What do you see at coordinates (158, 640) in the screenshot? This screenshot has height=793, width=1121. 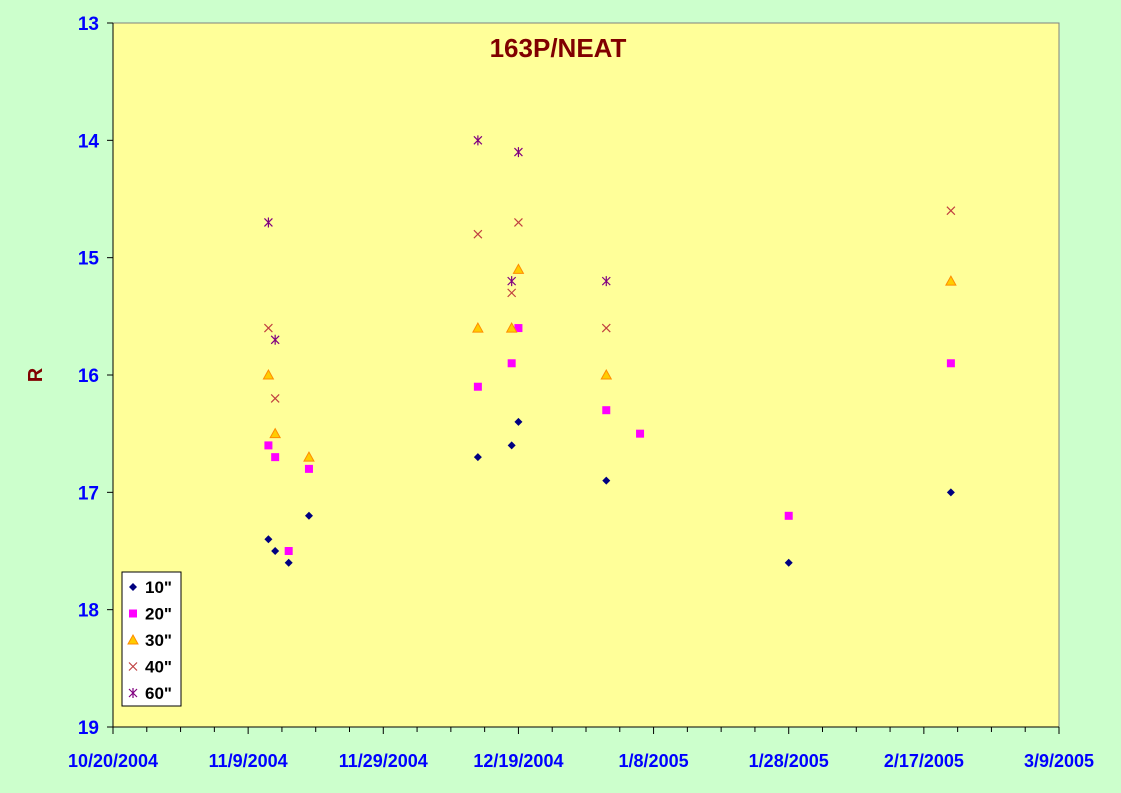 I see `legend-label: 30"` at bounding box center [158, 640].